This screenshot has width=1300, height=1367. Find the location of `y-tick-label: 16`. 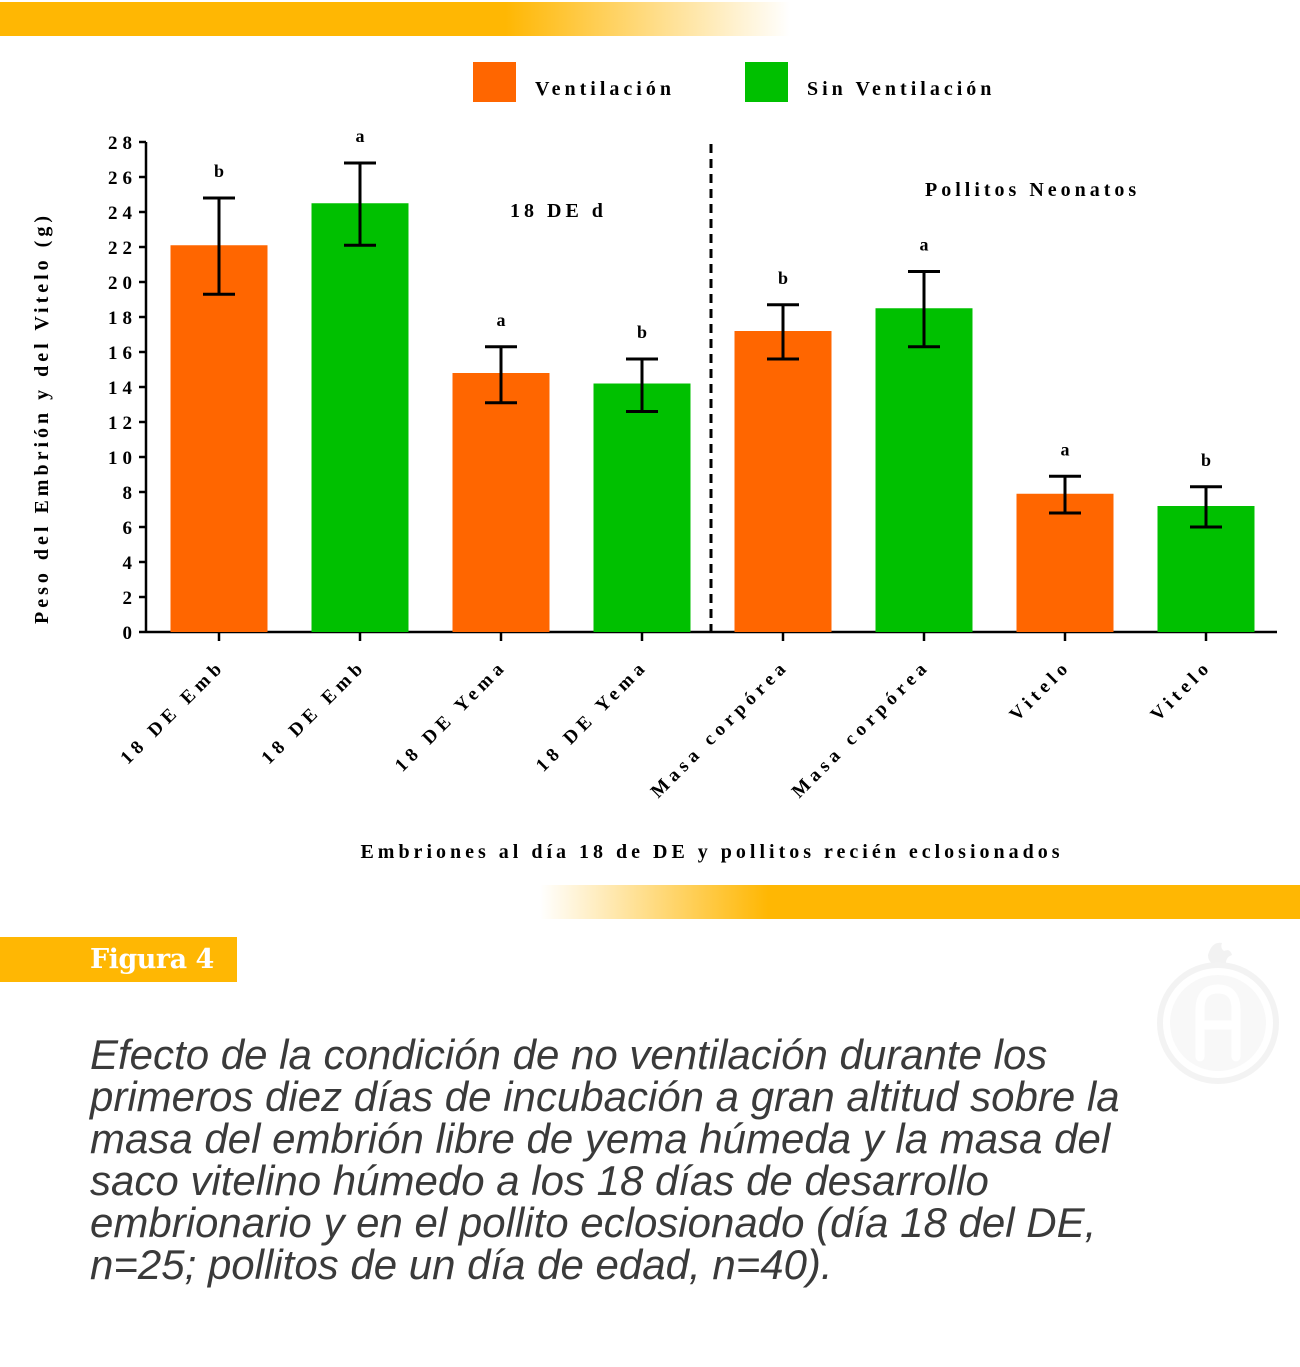

y-tick-label: 16 is located at coordinates (122, 353).